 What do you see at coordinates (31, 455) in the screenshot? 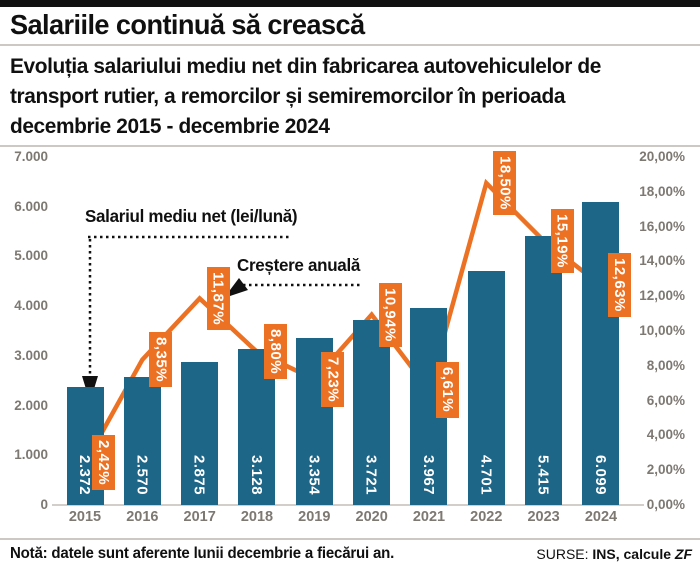
I see `y-axis-left-tick: 1.000` at bounding box center [31, 455].